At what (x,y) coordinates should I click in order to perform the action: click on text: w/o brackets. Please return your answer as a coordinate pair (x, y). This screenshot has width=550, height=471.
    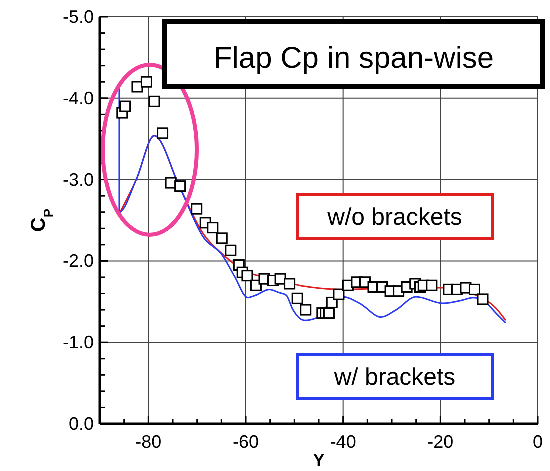
    Looking at the image, I should click on (394, 217).